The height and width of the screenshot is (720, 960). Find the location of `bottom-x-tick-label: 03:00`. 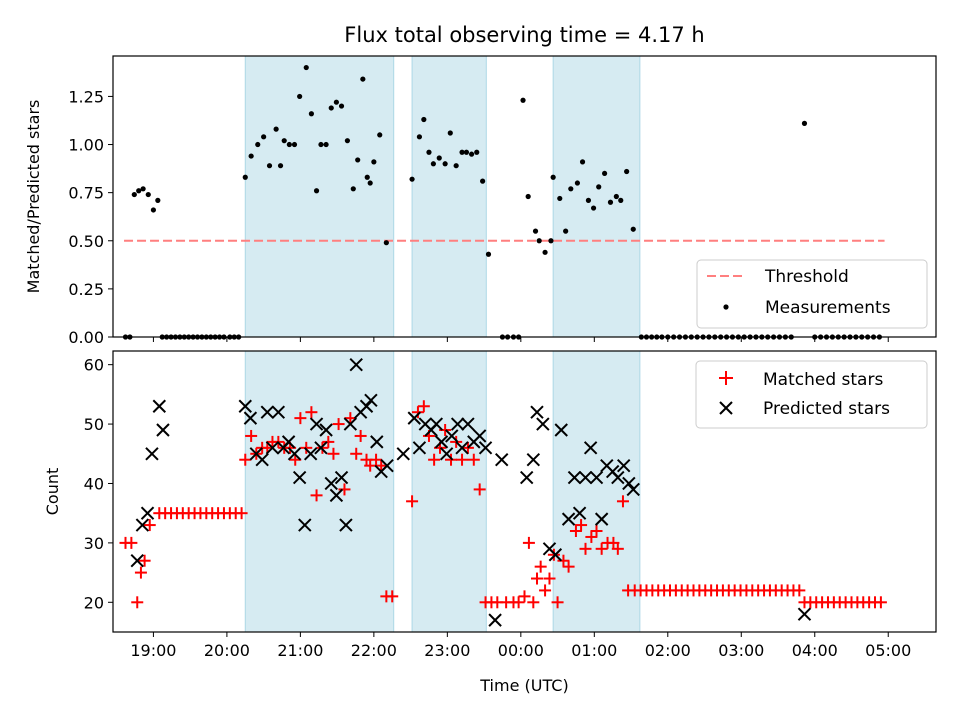

bottom-x-tick-label: 03:00 is located at coordinates (741, 650).